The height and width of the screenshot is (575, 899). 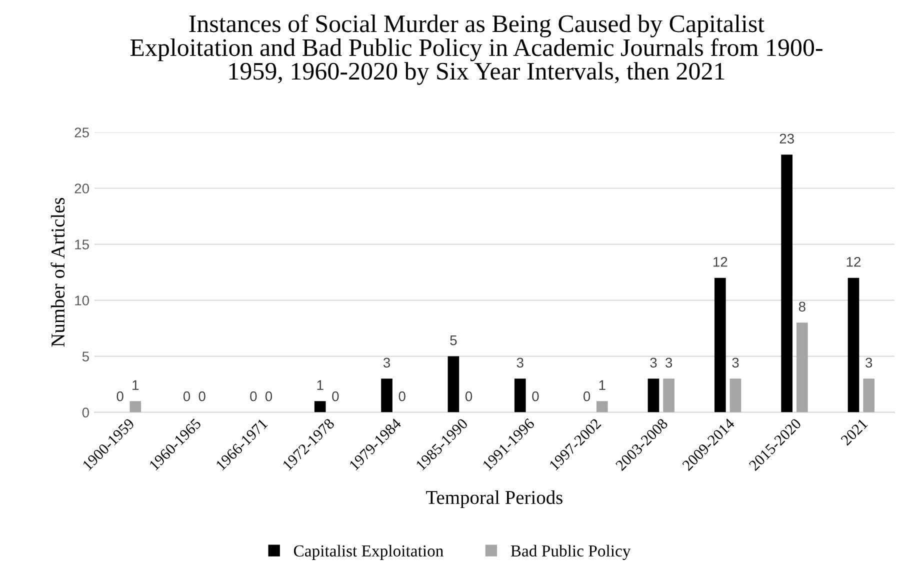 What do you see at coordinates (802, 307) in the screenshot?
I see `data-label: 8` at bounding box center [802, 307].